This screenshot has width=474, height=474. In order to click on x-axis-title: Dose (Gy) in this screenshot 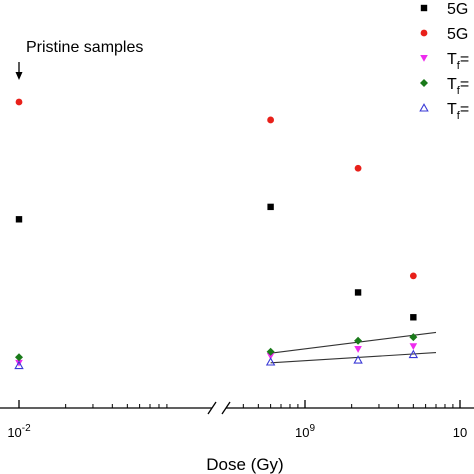, I will do `click(244, 464)`.